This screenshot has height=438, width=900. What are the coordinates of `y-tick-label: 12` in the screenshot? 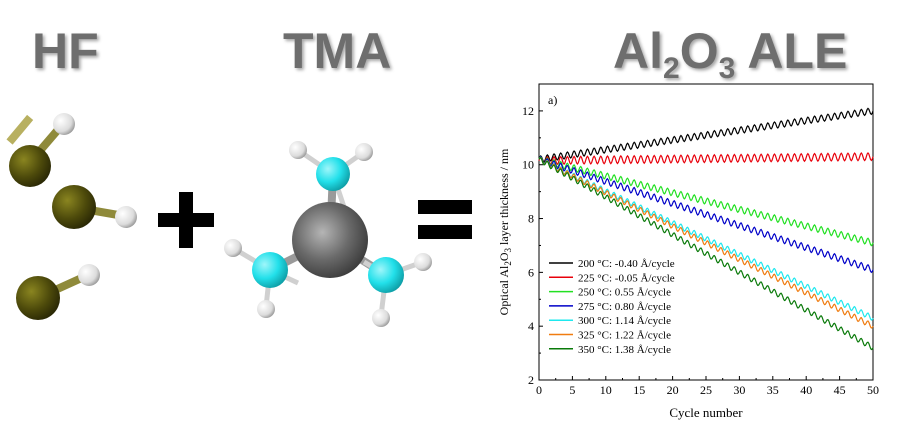 It's located at (528, 111).